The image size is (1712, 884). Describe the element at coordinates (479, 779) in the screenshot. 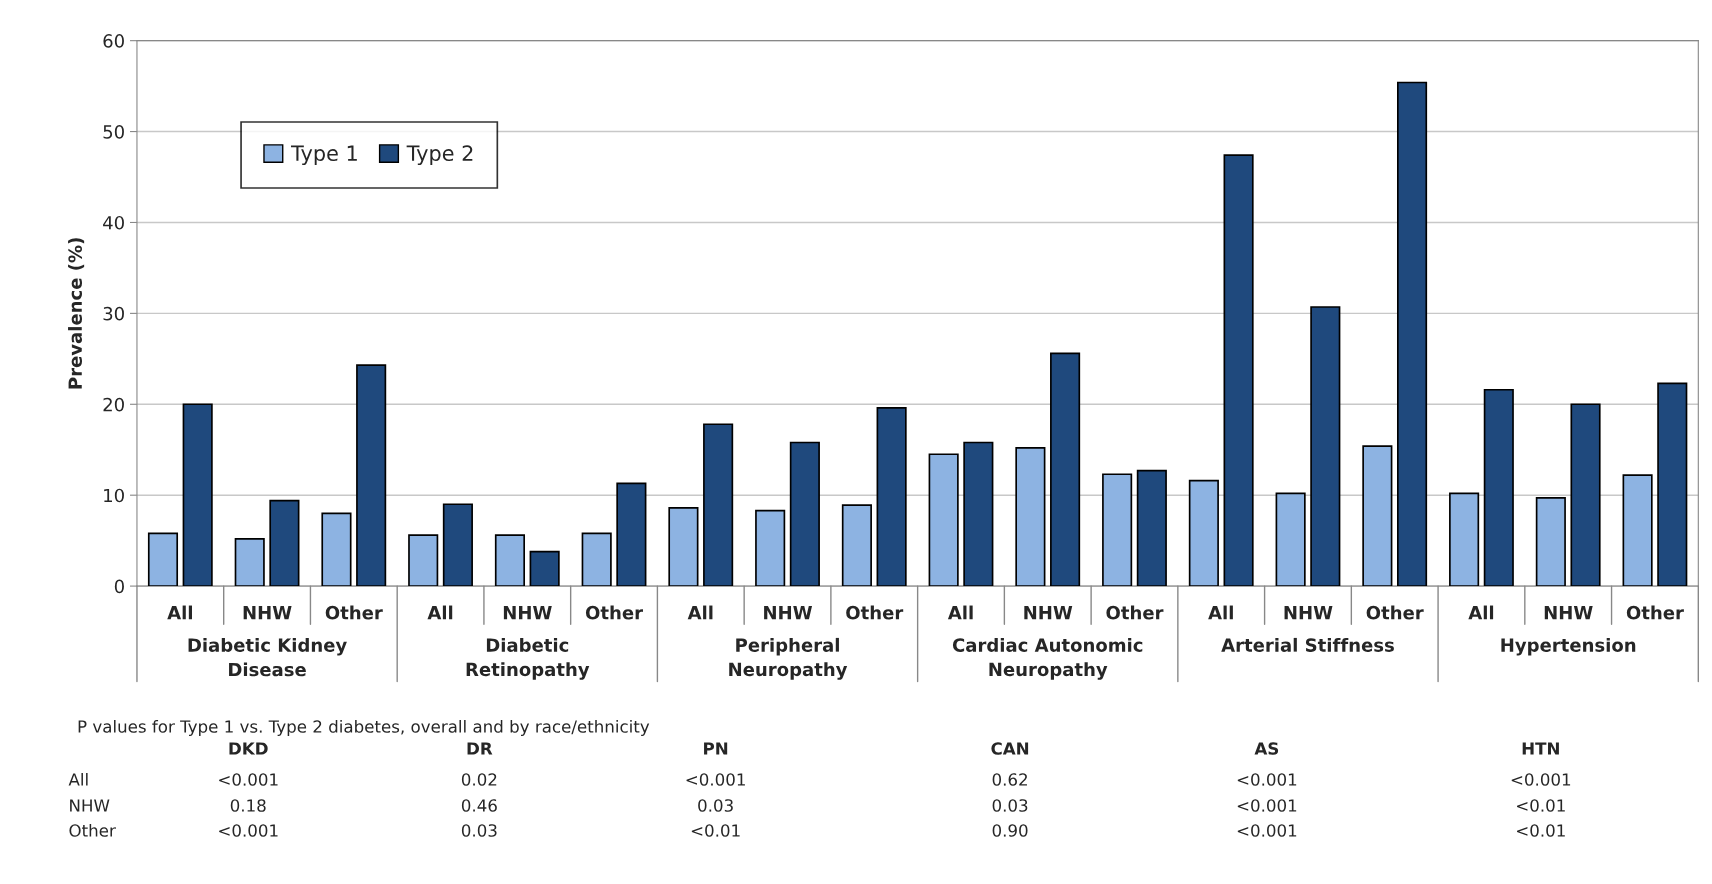

I see `text: 0.02` at that location.